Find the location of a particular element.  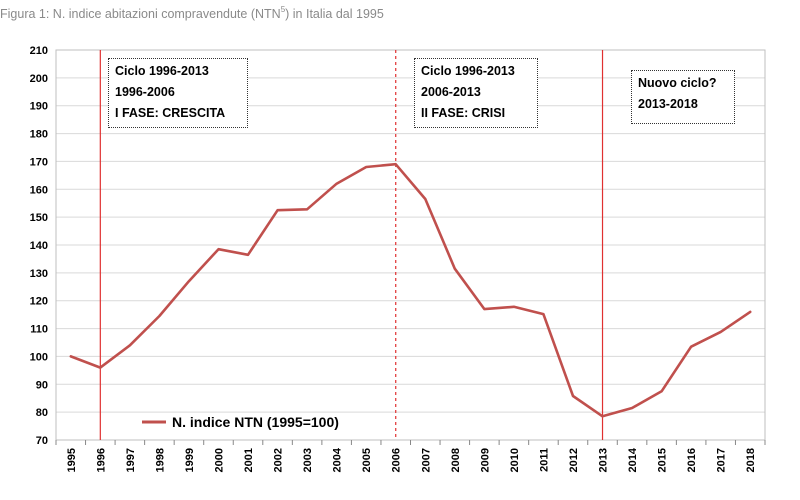

y-tick-label: 140 is located at coordinates (39, 246).